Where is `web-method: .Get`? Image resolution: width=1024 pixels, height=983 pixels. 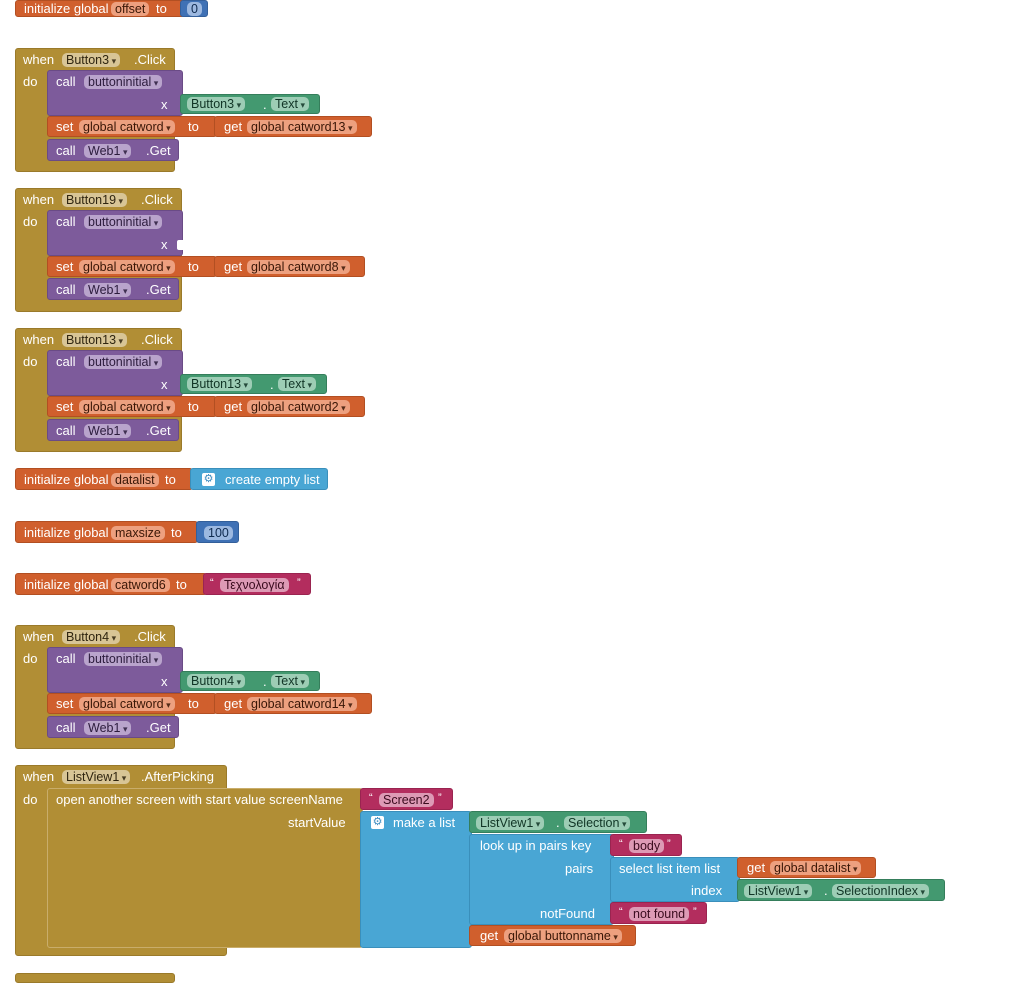
web-method: .Get is located at coordinates (158, 150).